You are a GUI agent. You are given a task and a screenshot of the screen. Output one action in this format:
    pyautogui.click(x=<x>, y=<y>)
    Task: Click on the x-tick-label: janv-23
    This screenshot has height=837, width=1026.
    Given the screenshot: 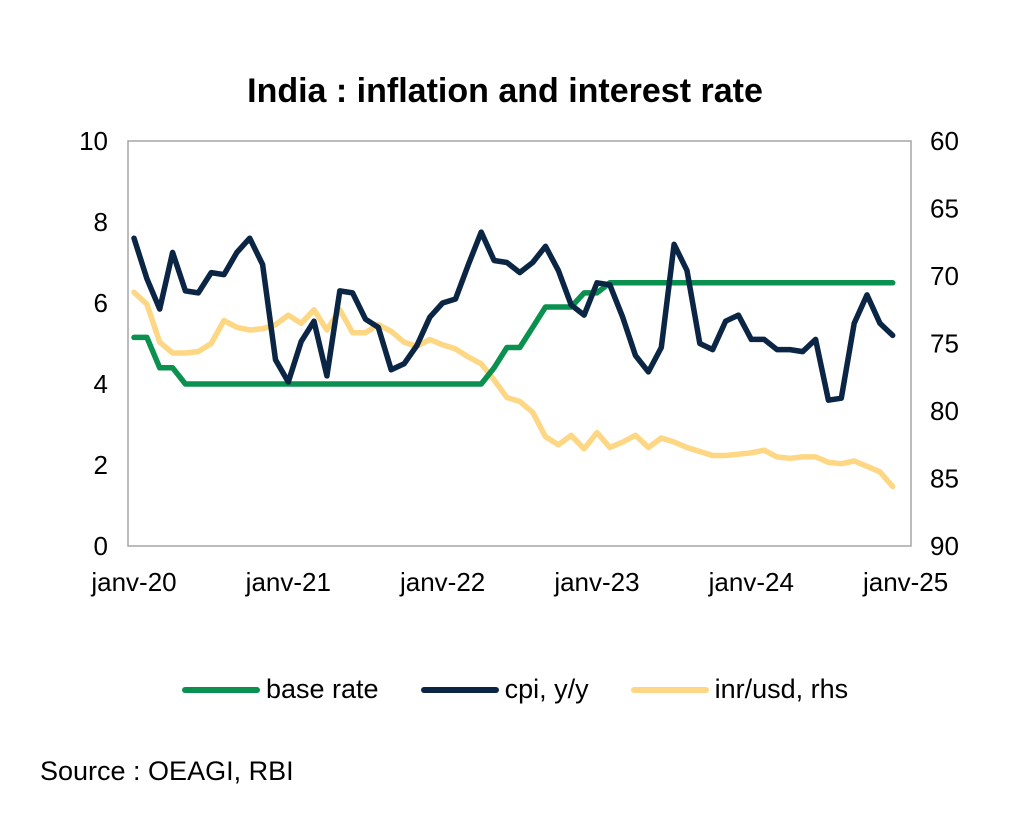 What is the action you would take?
    pyautogui.click(x=596, y=582)
    